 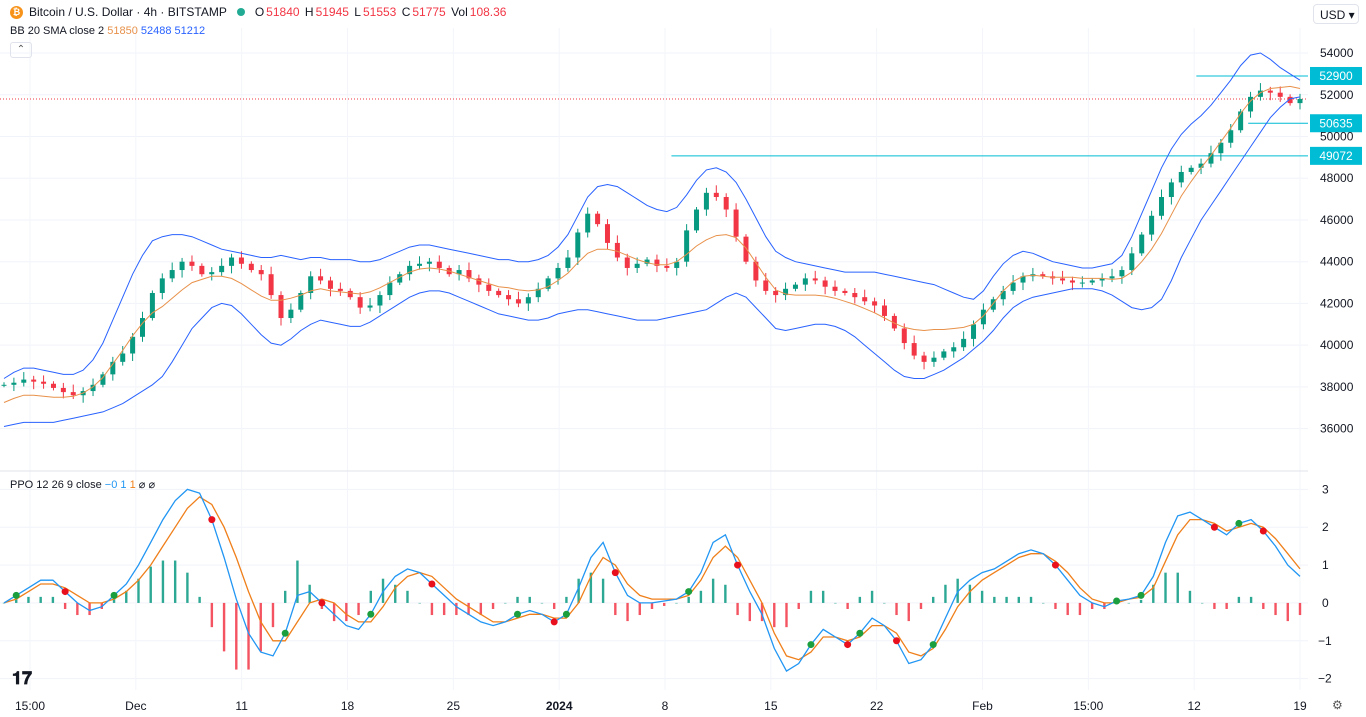 I want to click on currency-selector: USD ▾, so click(x=1336, y=14).